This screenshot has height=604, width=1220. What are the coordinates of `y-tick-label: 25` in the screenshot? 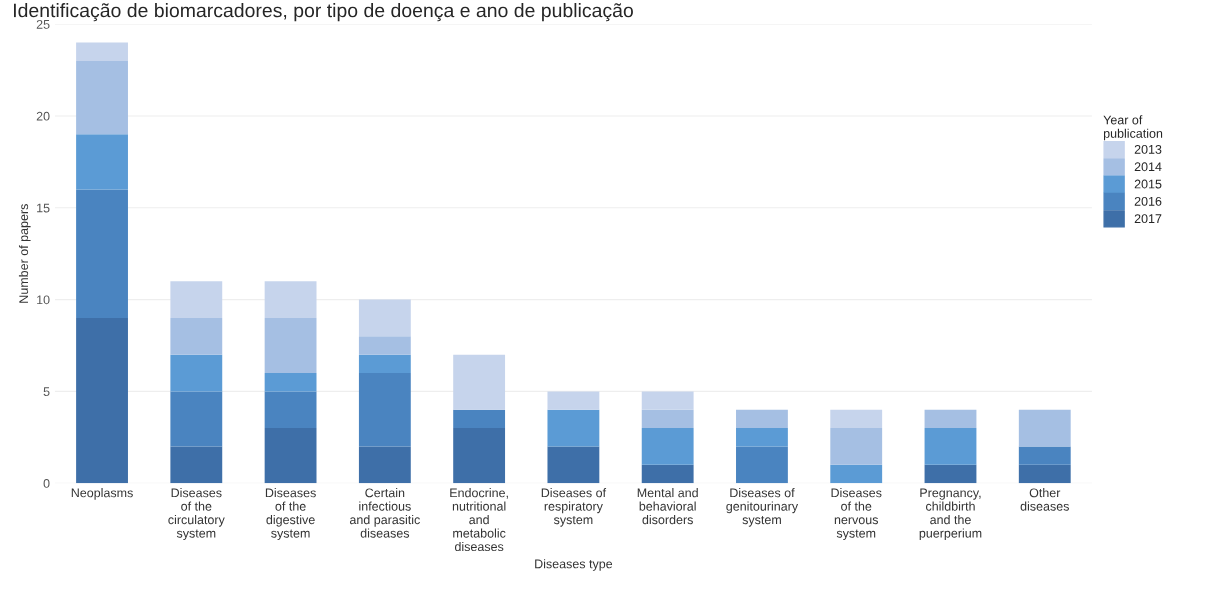 It's located at (43, 24).